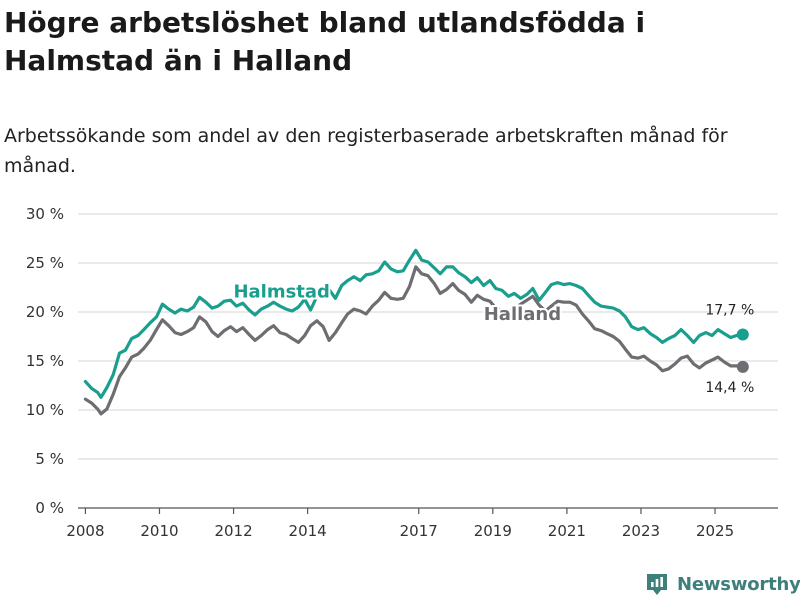 The height and width of the screenshot is (600, 800). I want to click on y-tick-label: 30 %, so click(45, 214).